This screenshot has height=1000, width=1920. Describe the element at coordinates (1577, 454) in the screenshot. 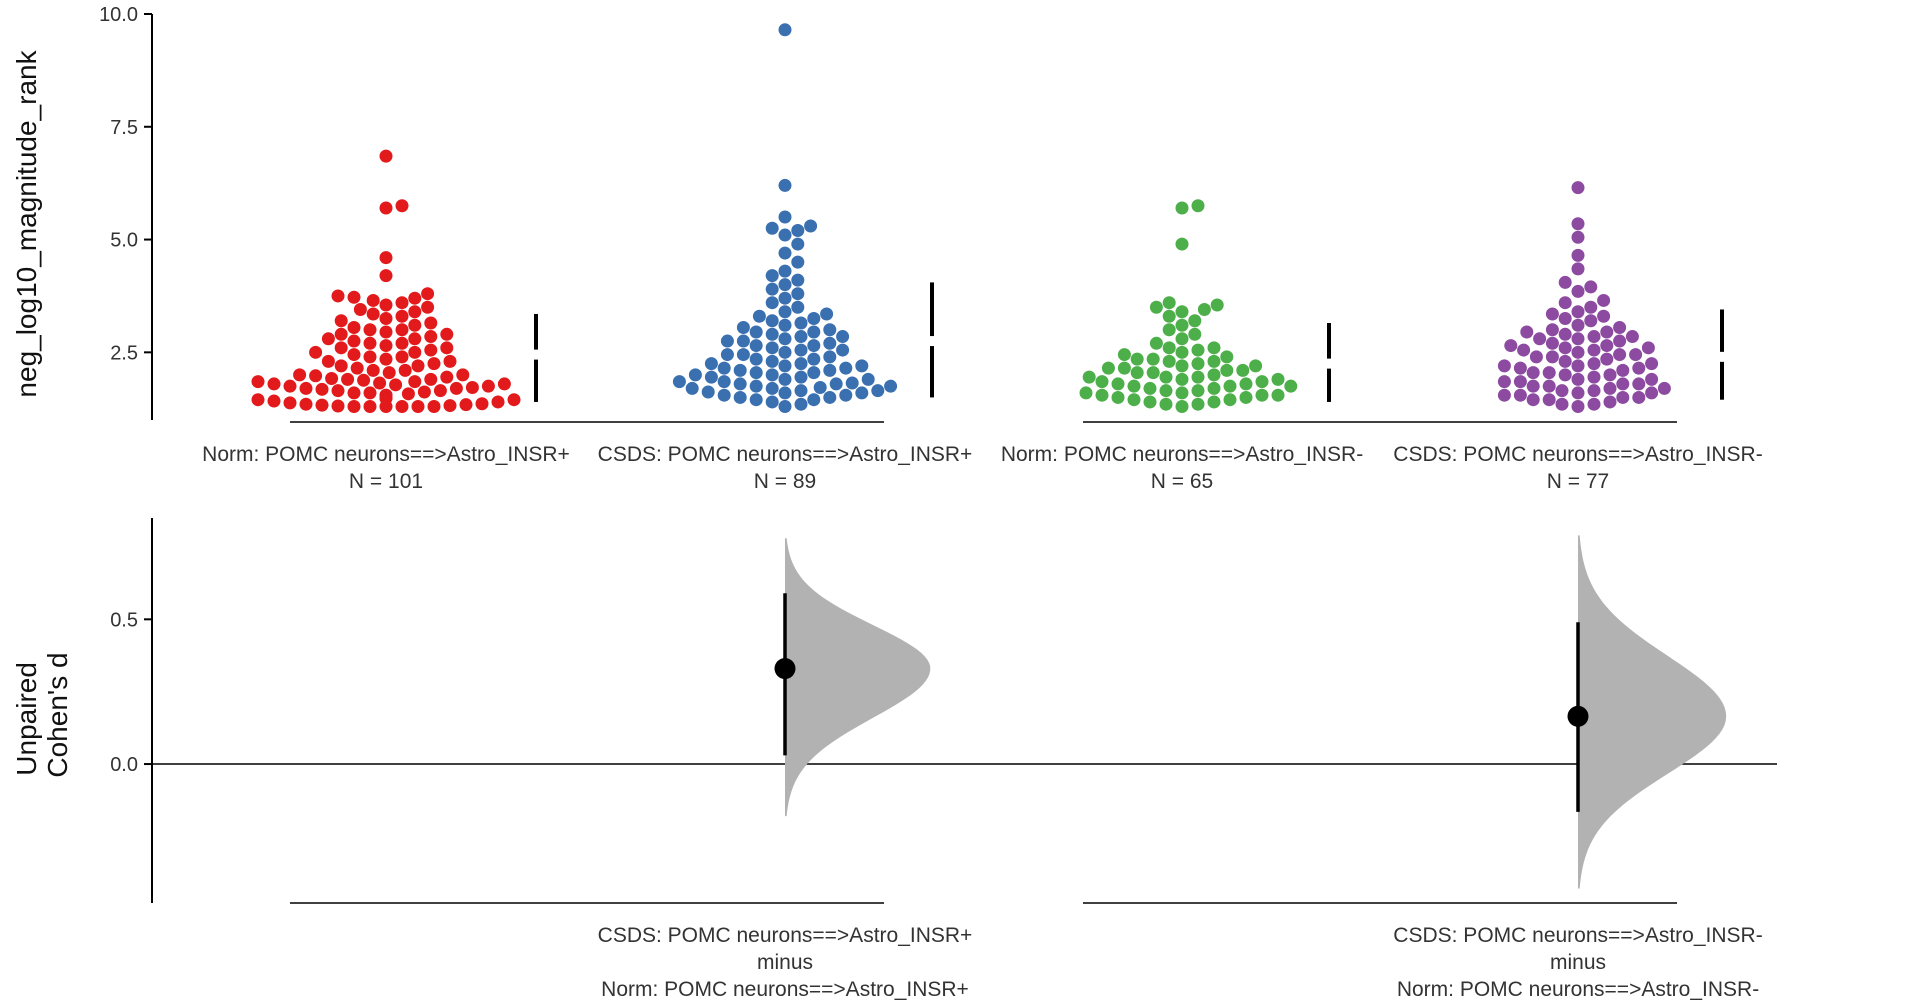

I see `group-4-name: CSDS: POMC neurons==>Astro_INSR-` at that location.